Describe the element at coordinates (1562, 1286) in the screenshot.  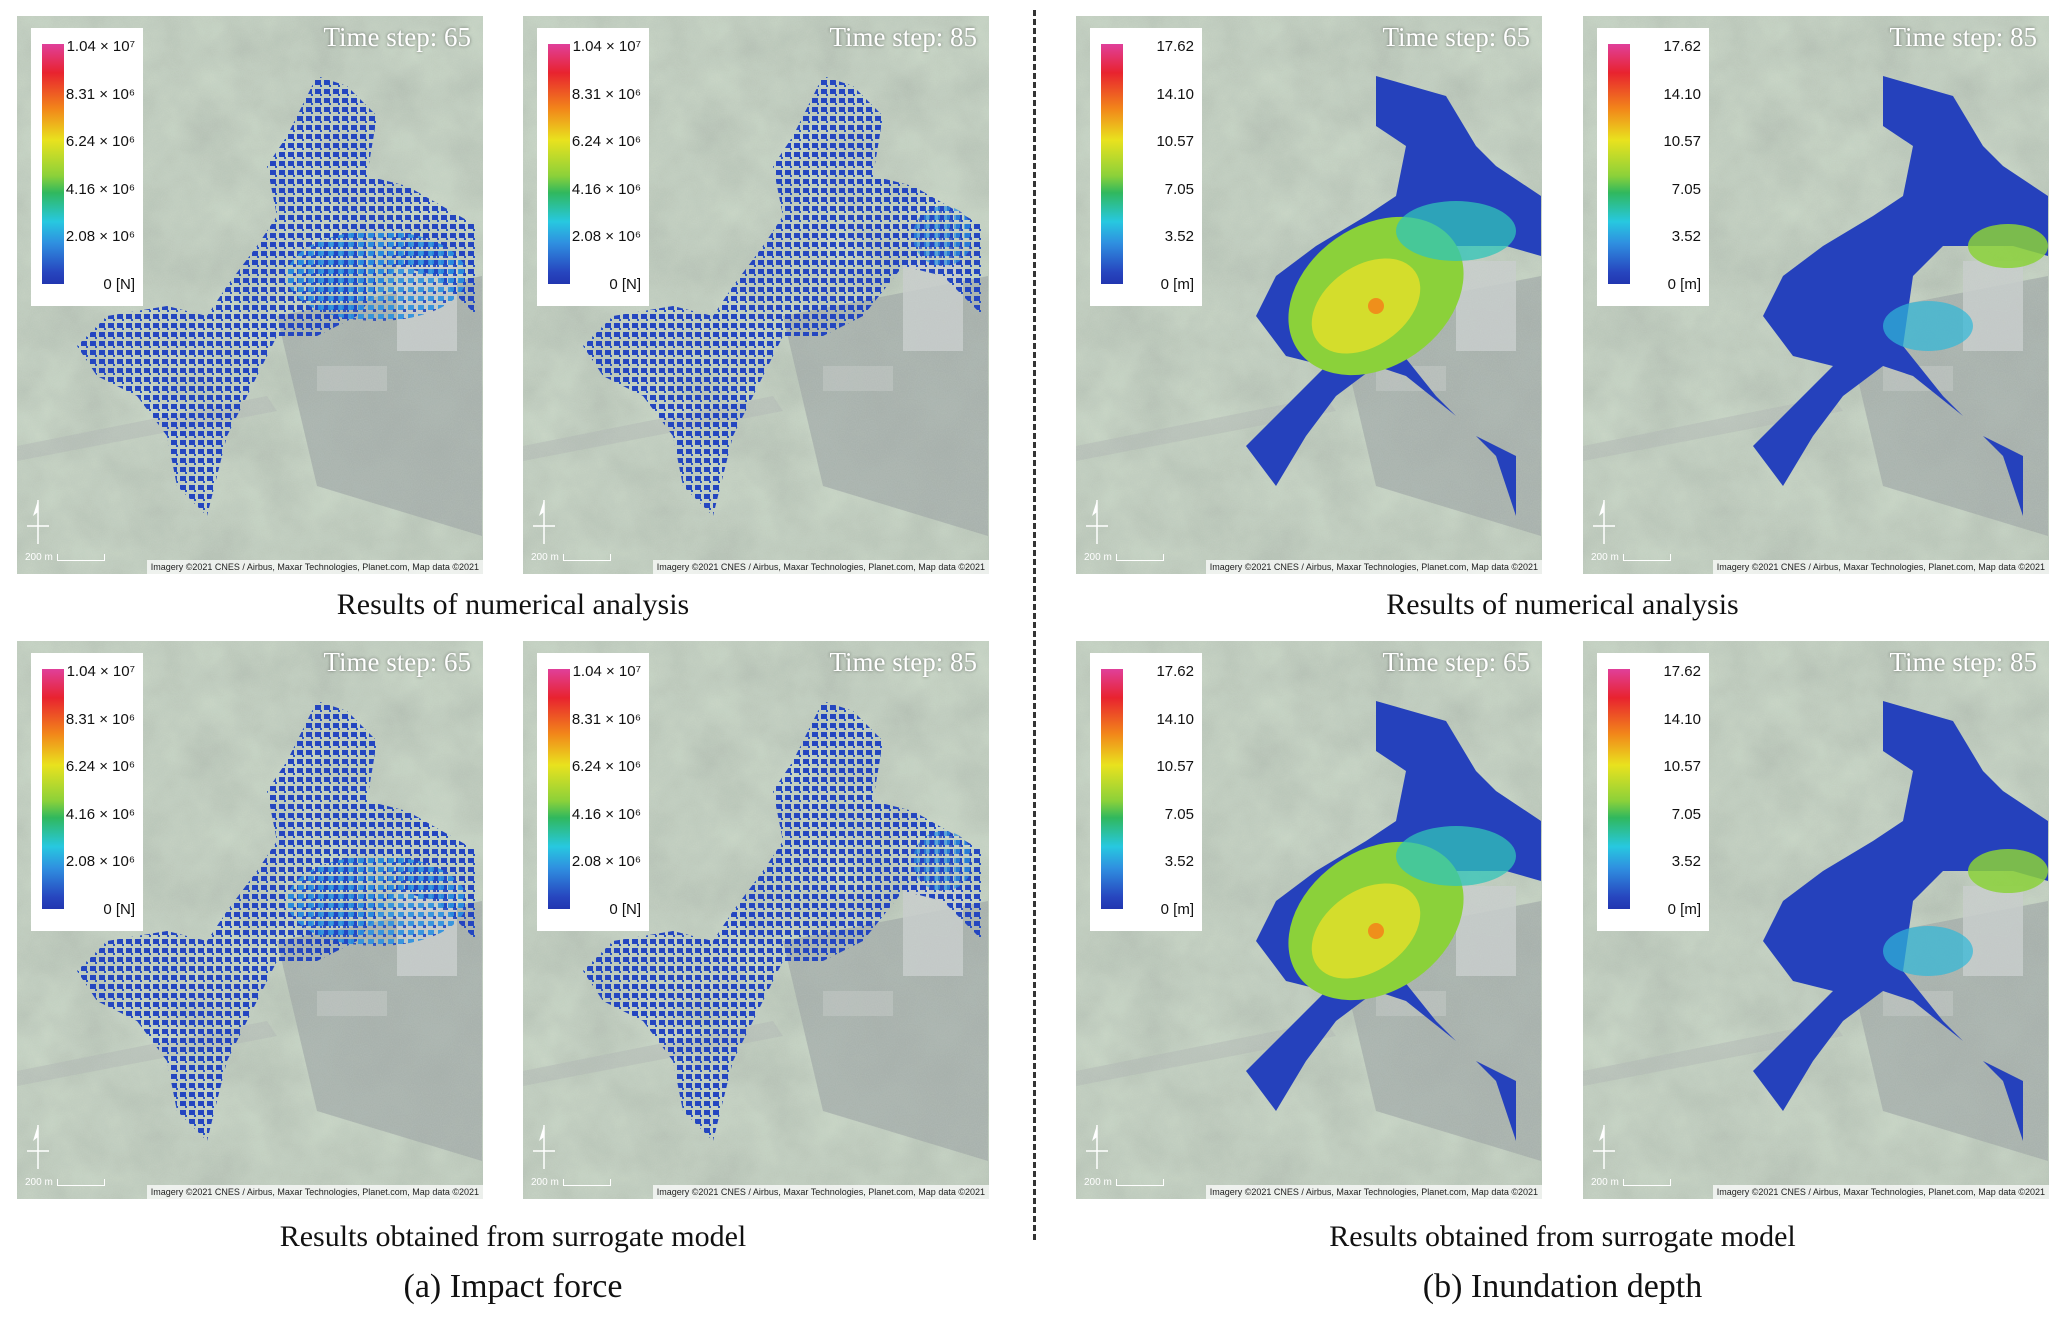
I see `part-label-inundation-depth: (b) Inundation depth` at that location.